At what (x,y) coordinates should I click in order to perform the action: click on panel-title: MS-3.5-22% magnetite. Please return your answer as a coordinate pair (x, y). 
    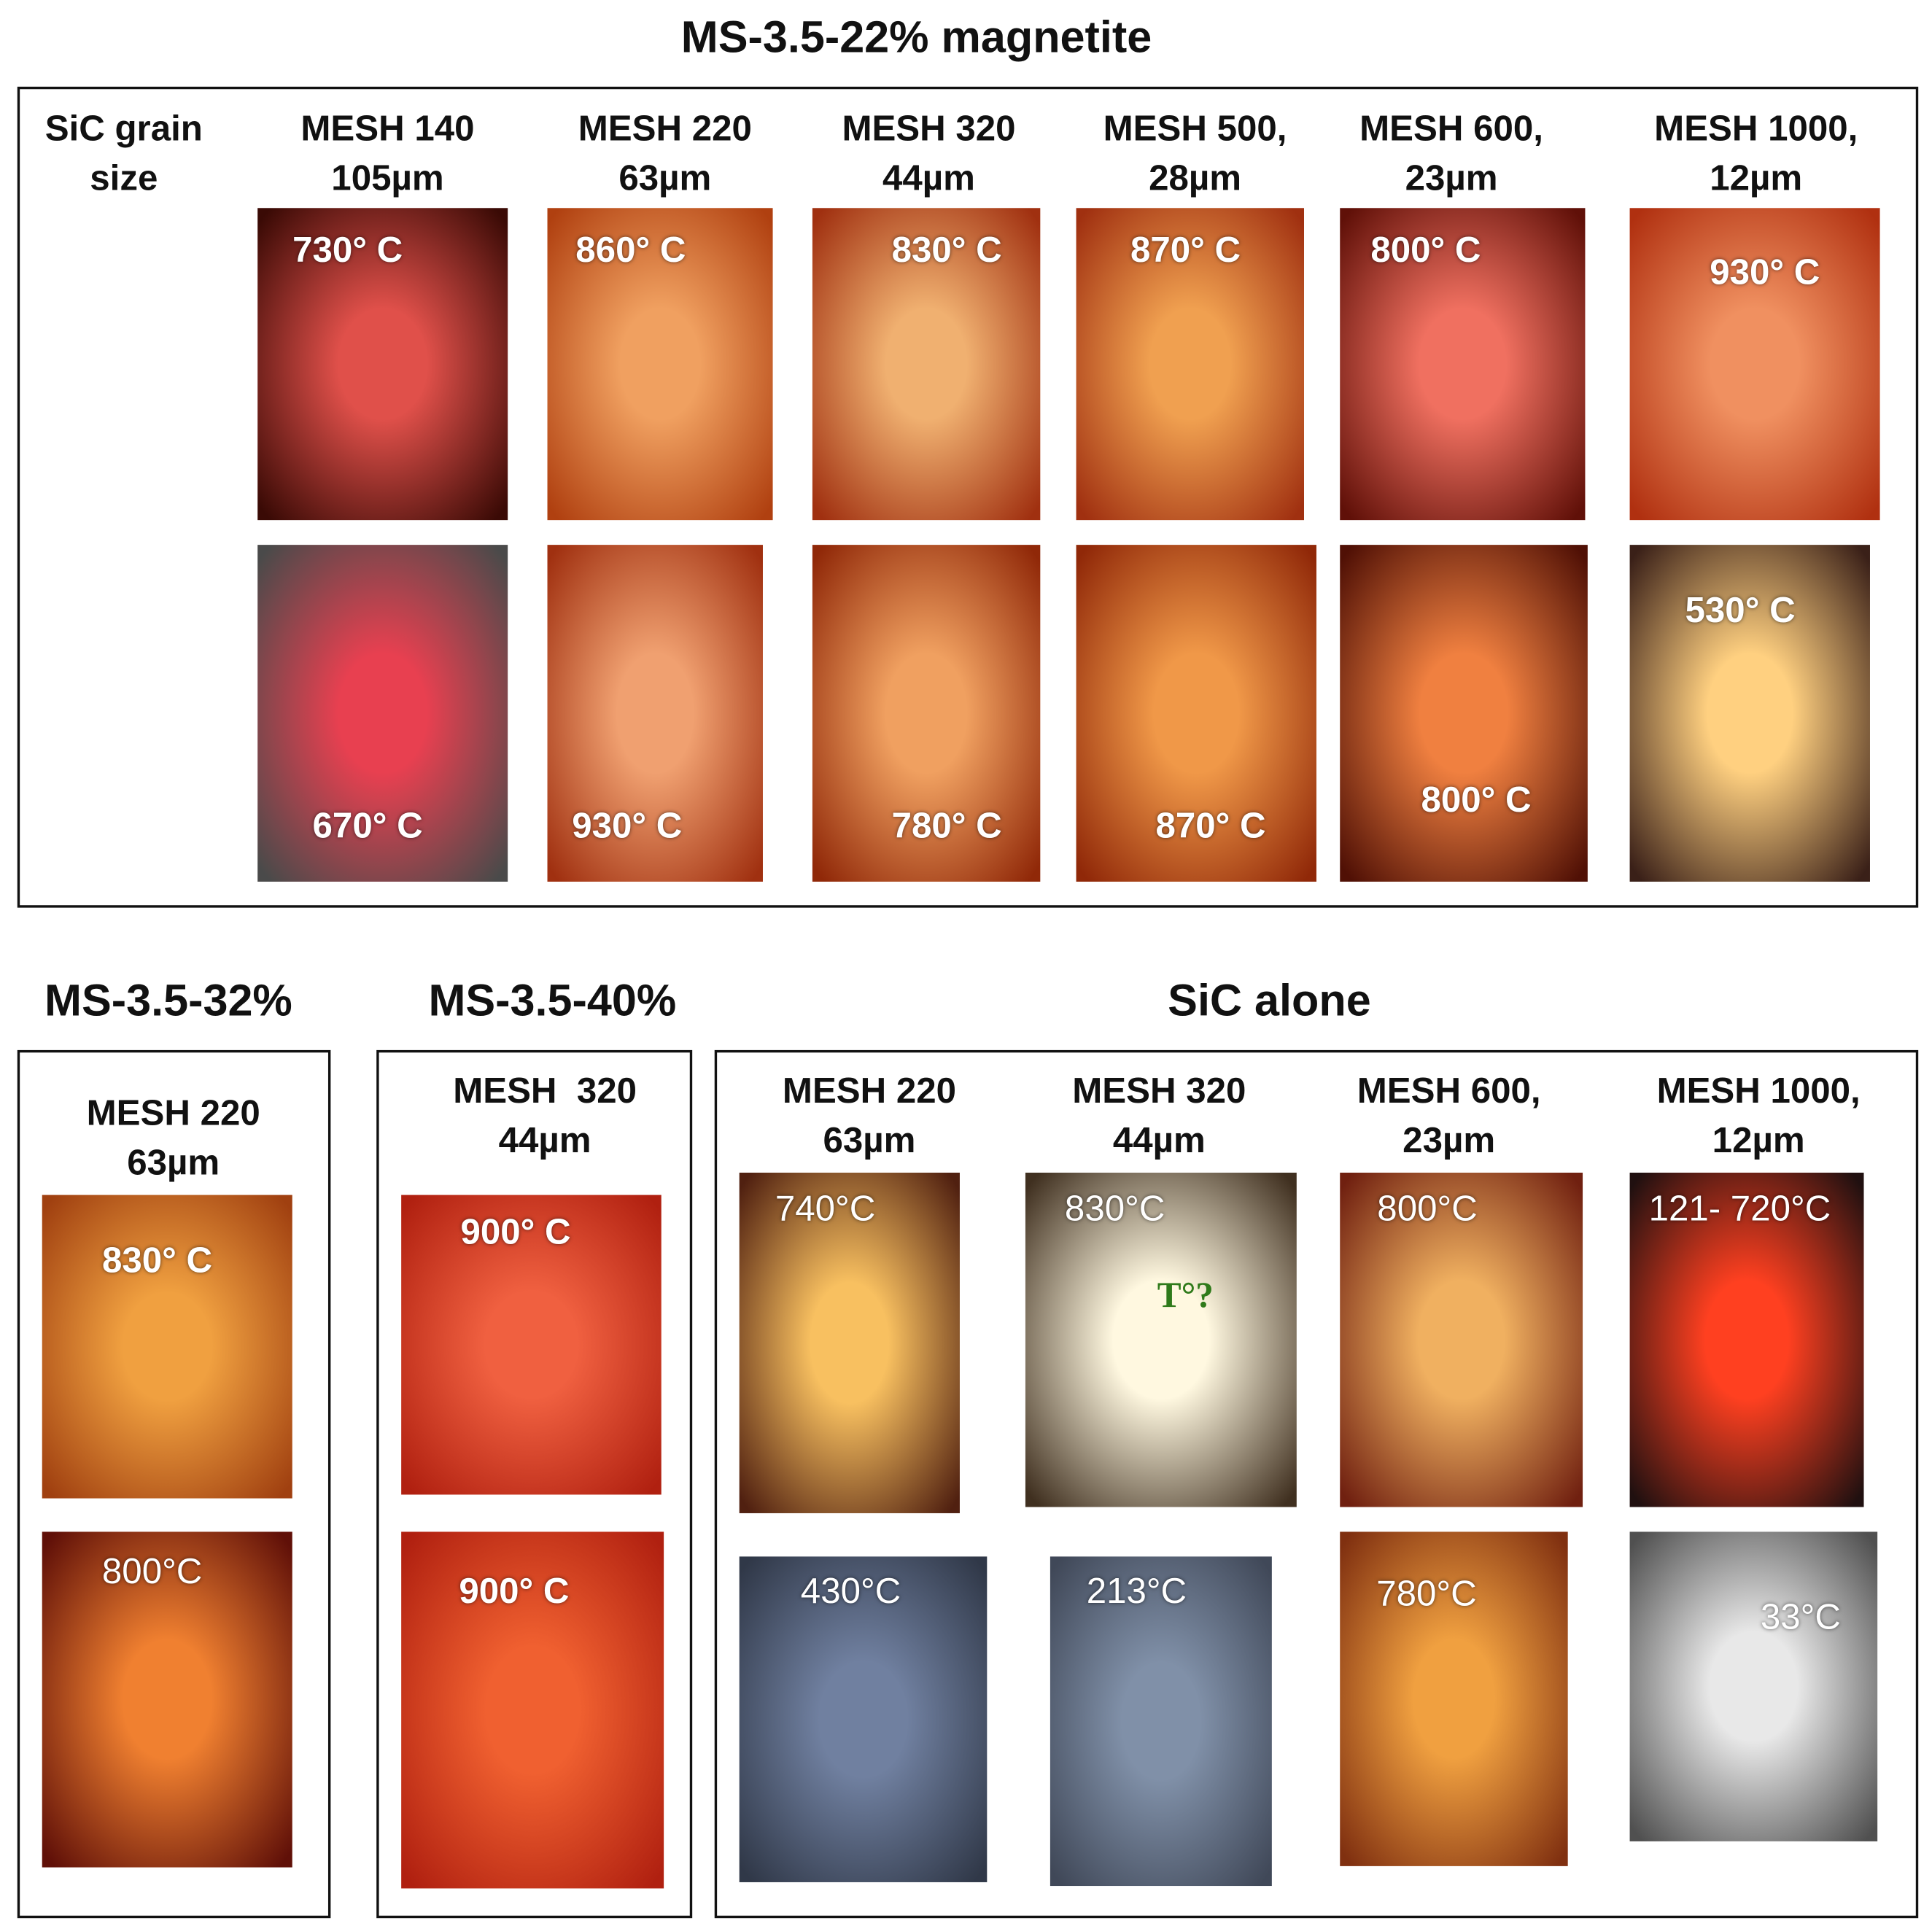
    Looking at the image, I should click on (916, 36).